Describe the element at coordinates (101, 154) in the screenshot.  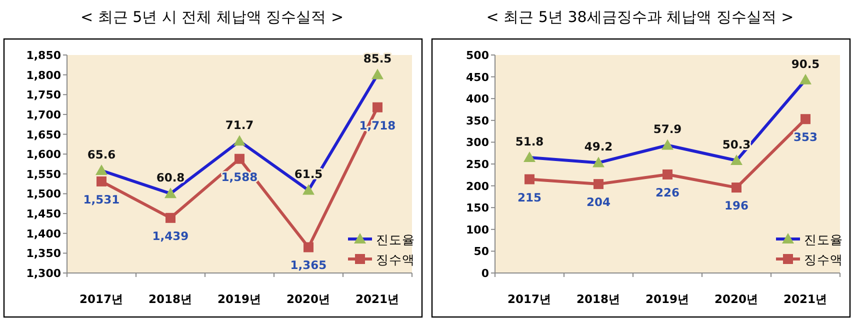
I see `data-label: 65.6` at that location.